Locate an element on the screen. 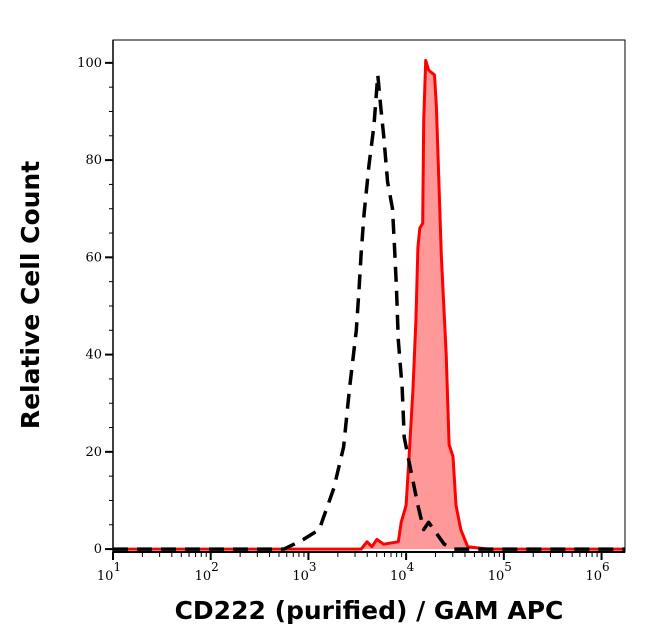  x-tick-exponent: 6 is located at coordinates (606, 567).